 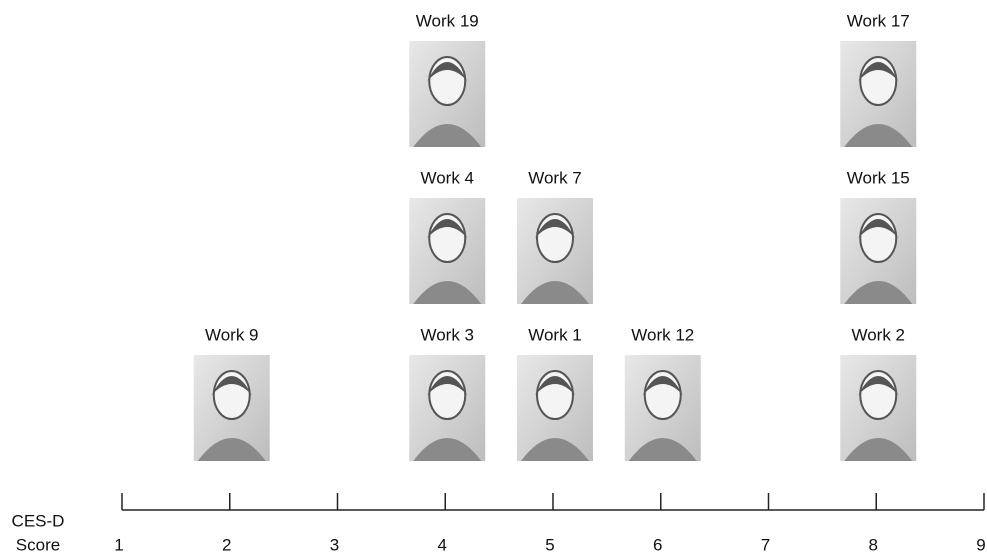 What do you see at coordinates (38, 520) in the screenshot?
I see `axis-label: CES-D` at bounding box center [38, 520].